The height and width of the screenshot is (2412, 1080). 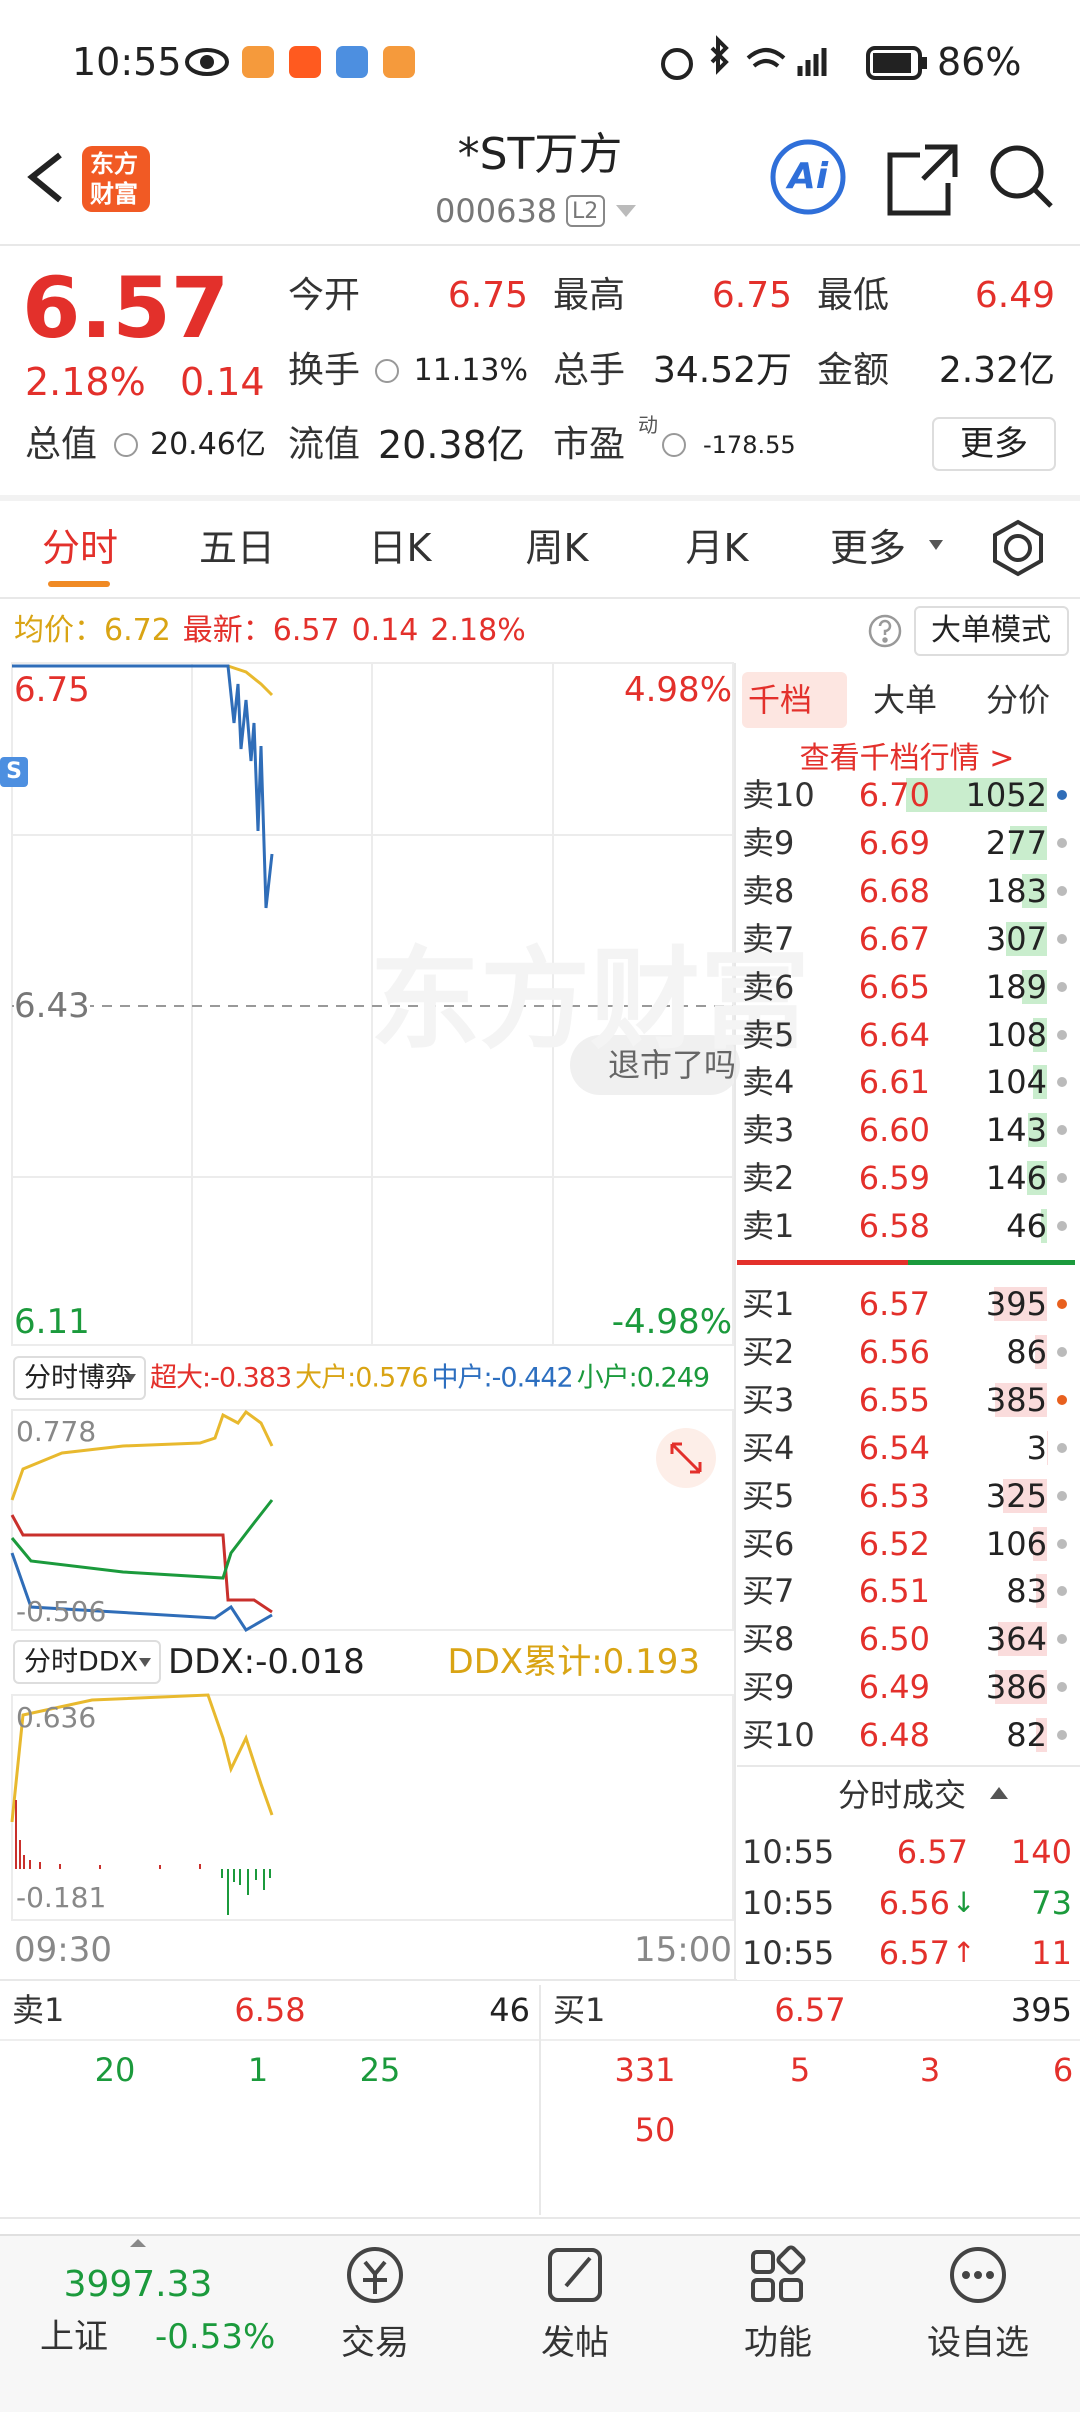 I want to click on settings-icon, so click(x=1018, y=548).